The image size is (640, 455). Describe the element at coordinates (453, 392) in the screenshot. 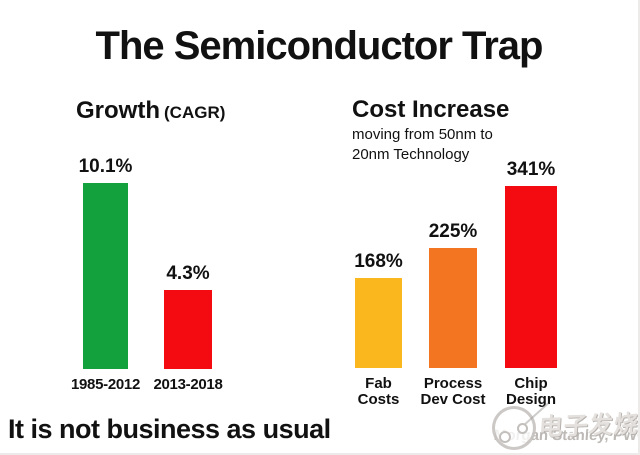

I see `bar-category-label: Process Dev Cost` at that location.